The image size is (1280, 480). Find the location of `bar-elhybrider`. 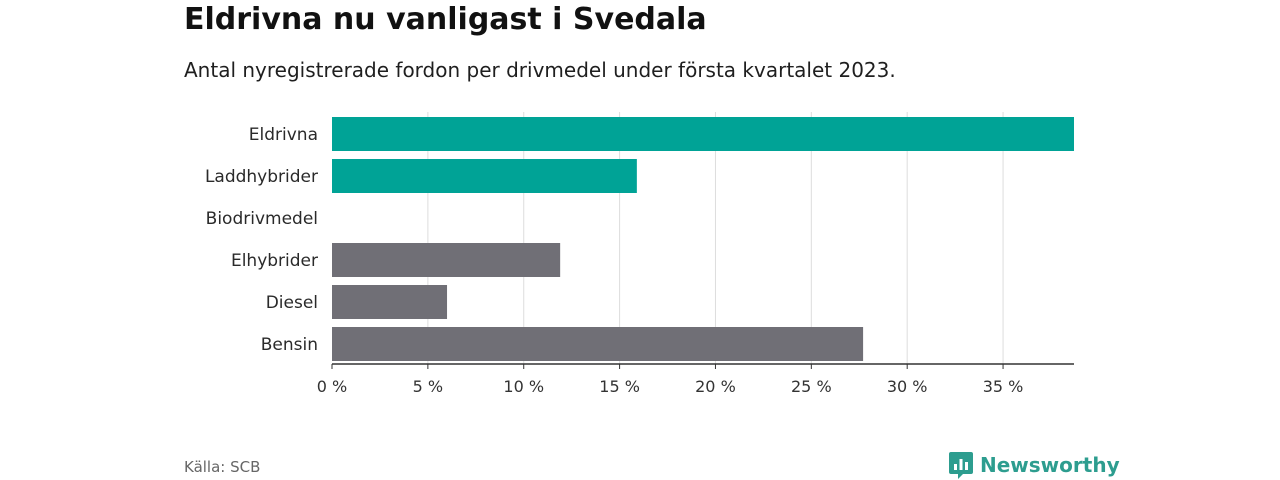

bar-elhybrider is located at coordinates (446, 260).